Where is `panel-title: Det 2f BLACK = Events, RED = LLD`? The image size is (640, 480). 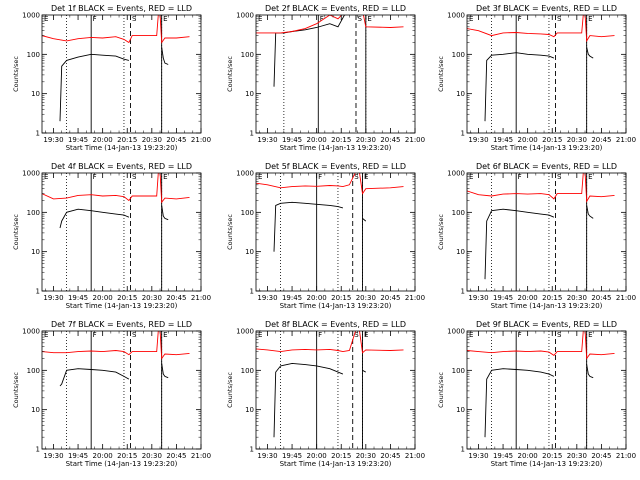 panel-title: Det 2f BLACK = Events, RED = LLD is located at coordinates (335, 8).